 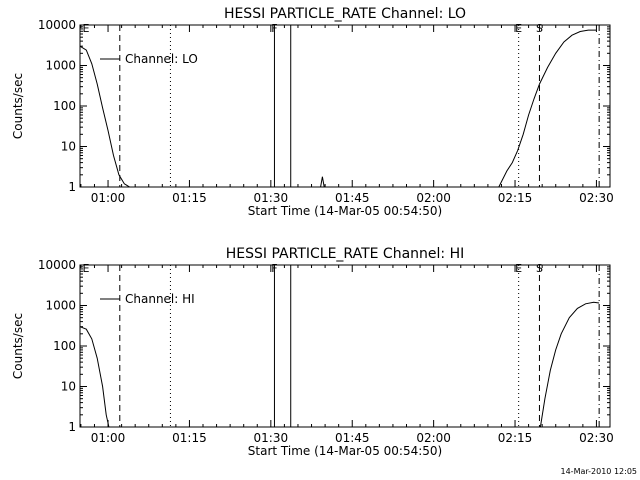 I want to click on legend-label: Channel: HI, so click(x=160, y=299).